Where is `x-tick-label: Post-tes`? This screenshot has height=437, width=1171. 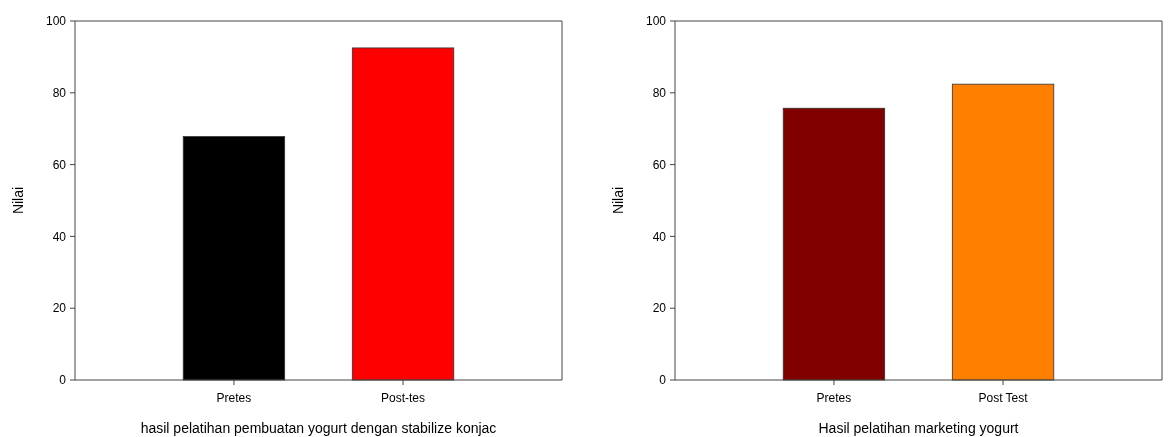
x-tick-label: Post-tes is located at coordinates (403, 398).